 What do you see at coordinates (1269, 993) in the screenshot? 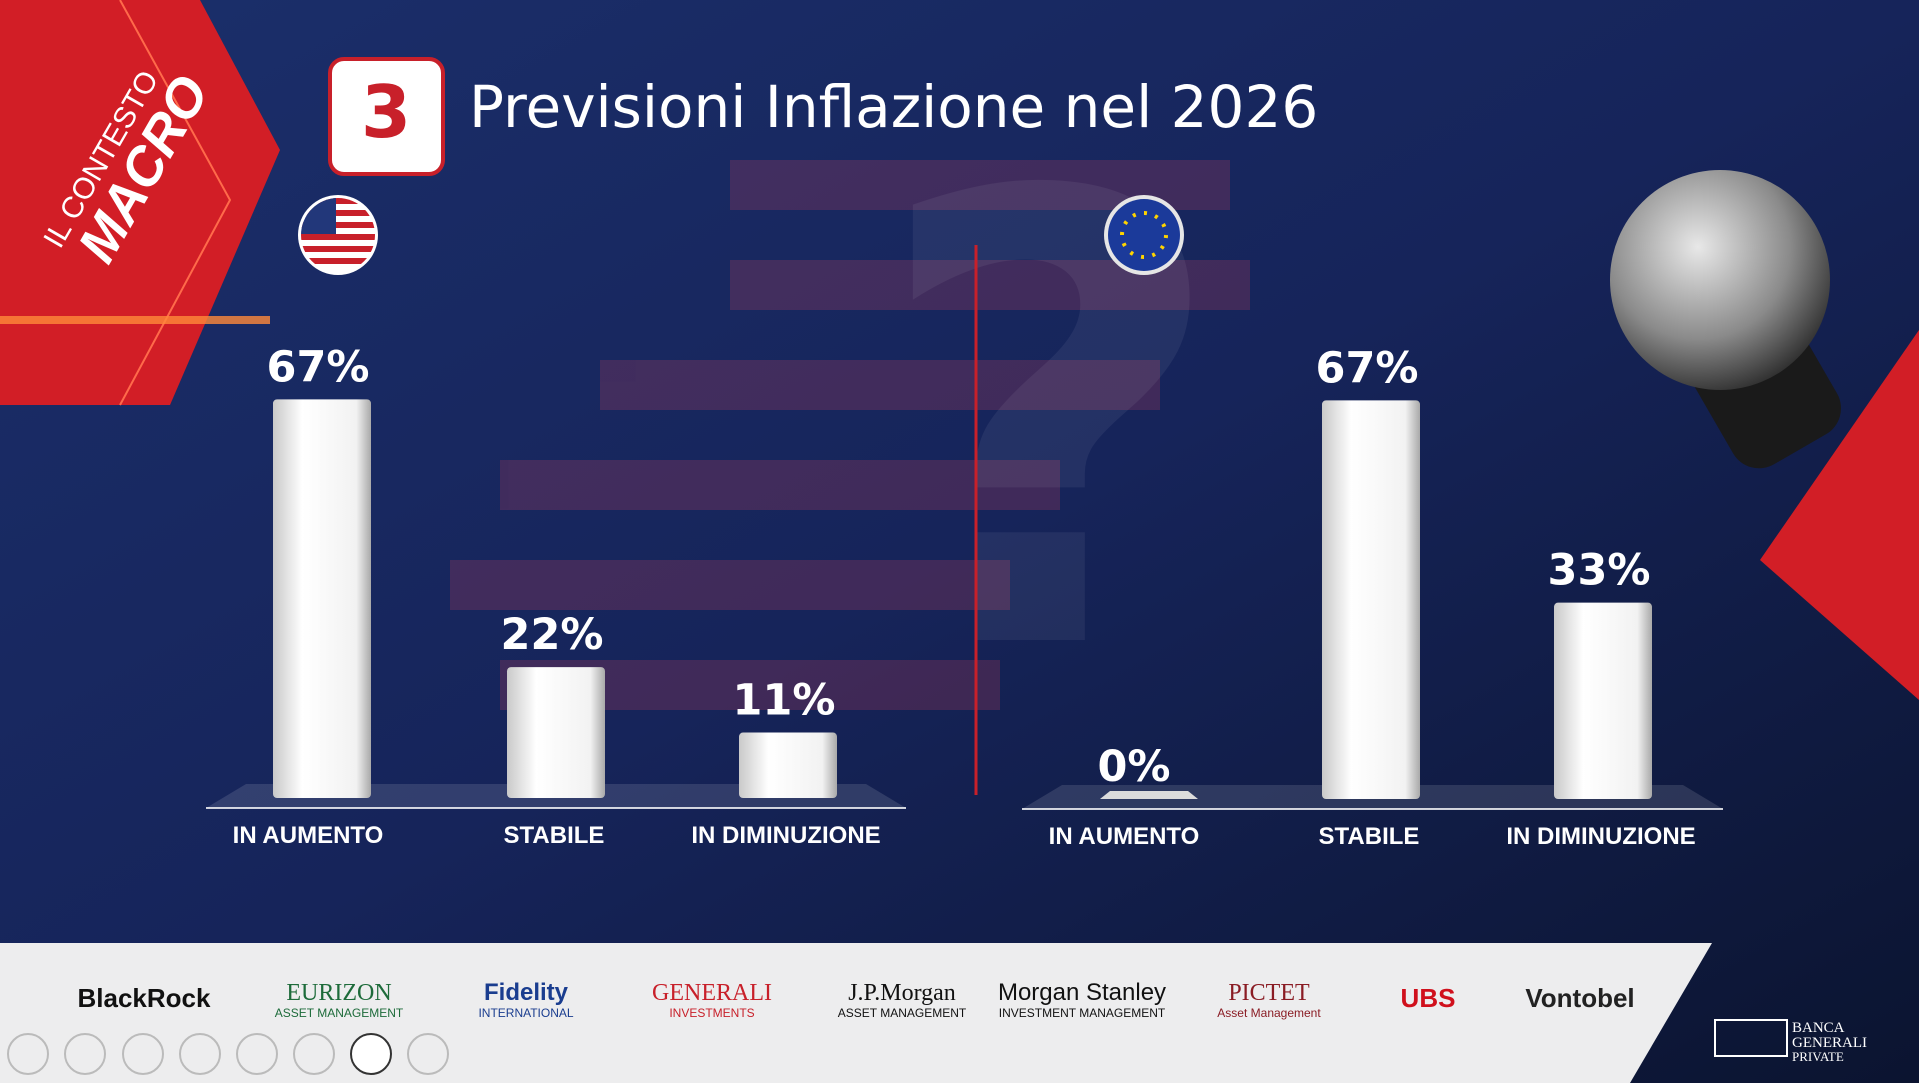
I see `logo-name: PICTET` at bounding box center [1269, 993].